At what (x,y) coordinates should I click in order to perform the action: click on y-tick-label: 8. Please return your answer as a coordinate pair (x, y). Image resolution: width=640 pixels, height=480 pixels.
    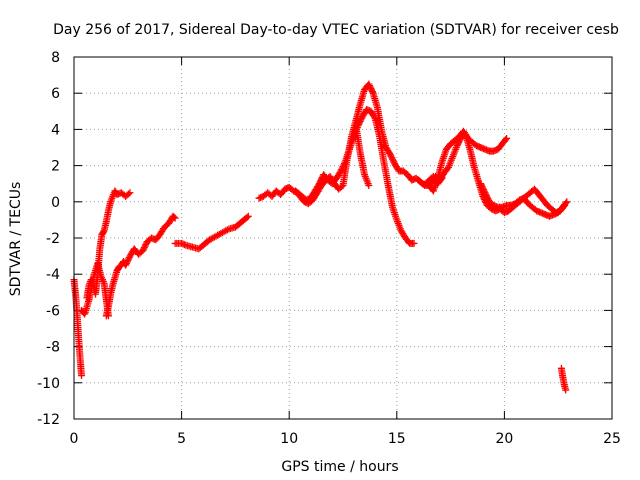
    Looking at the image, I should click on (55, 58).